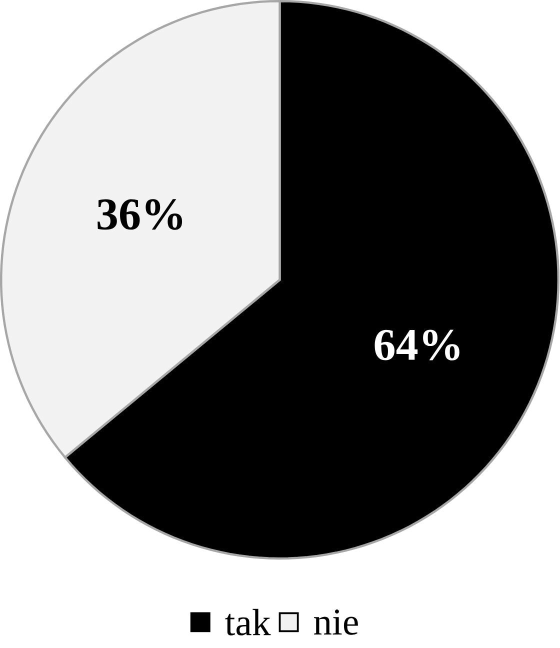 The height and width of the screenshot is (648, 560). Describe the element at coordinates (140, 214) in the screenshot. I see `data-label: 36%` at that location.